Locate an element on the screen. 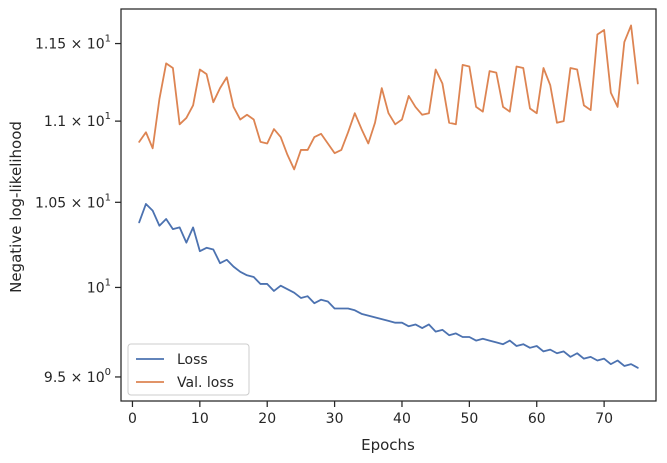 The height and width of the screenshot is (463, 667). legend-label-val-loss: Val. loss is located at coordinates (205, 383).